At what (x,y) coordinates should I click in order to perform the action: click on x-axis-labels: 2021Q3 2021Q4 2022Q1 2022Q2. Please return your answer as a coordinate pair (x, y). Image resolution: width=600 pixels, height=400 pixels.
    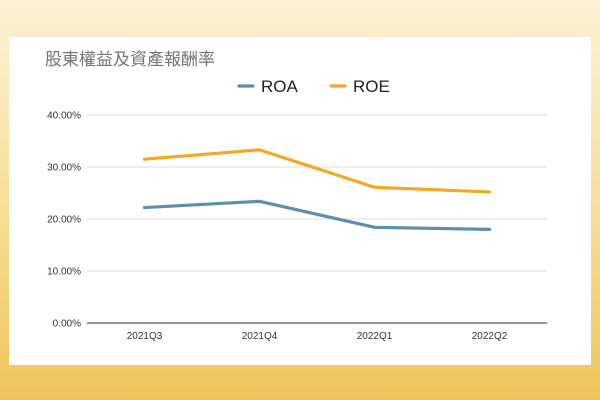
    Looking at the image, I should click on (317, 336).